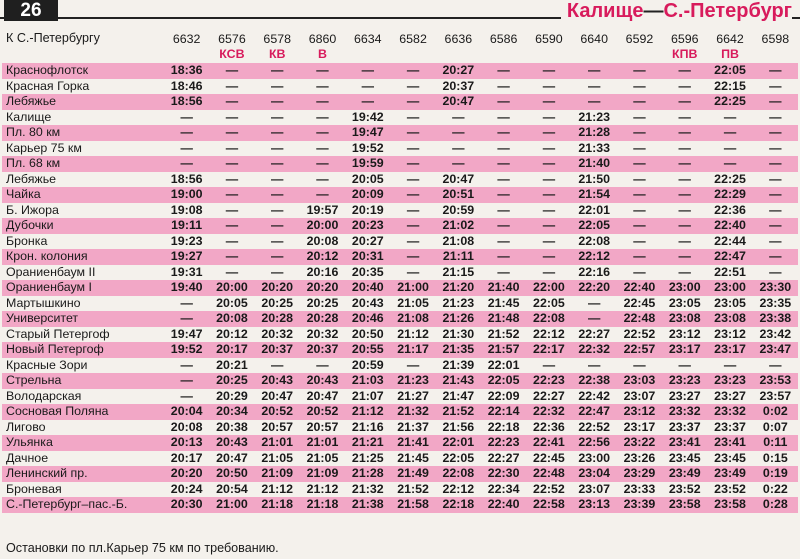  I want to click on departure-time: 22:08, so click(458, 473).